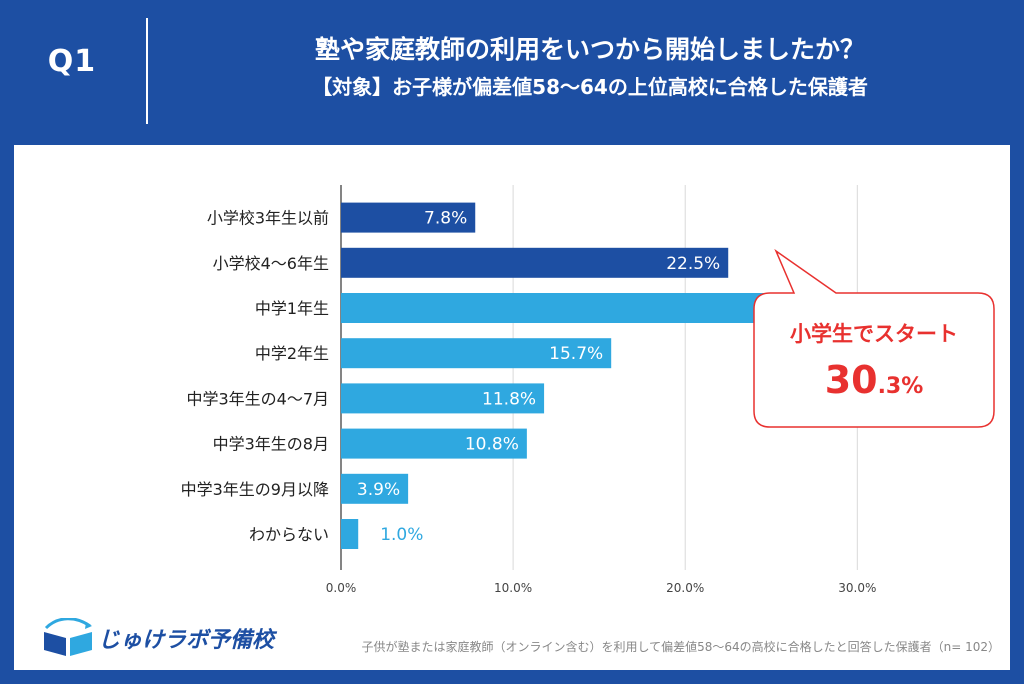  What do you see at coordinates (857, 588) in the screenshot?
I see `x-tick-label: 30.0%` at bounding box center [857, 588].